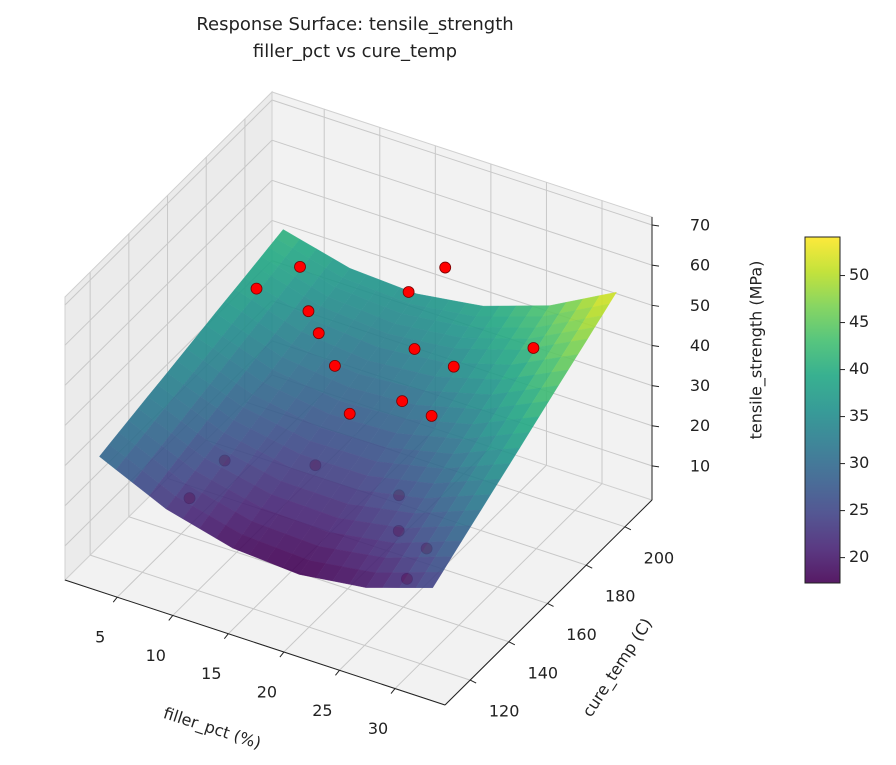 This screenshot has height=765, width=896. What do you see at coordinates (429, 580) in the screenshot?
I see `surface-facet` at bounding box center [429, 580].